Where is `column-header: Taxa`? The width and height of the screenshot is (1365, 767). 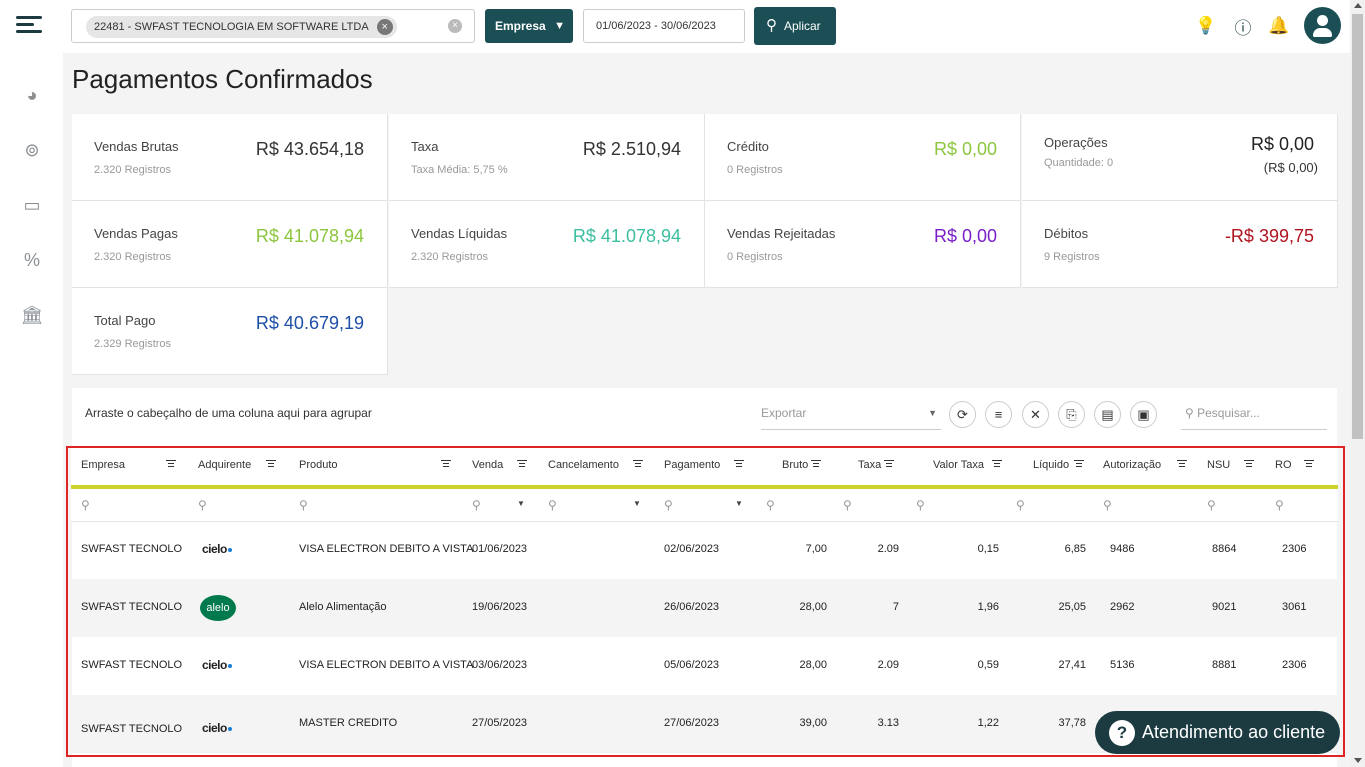 column-header: Taxa is located at coordinates (870, 465).